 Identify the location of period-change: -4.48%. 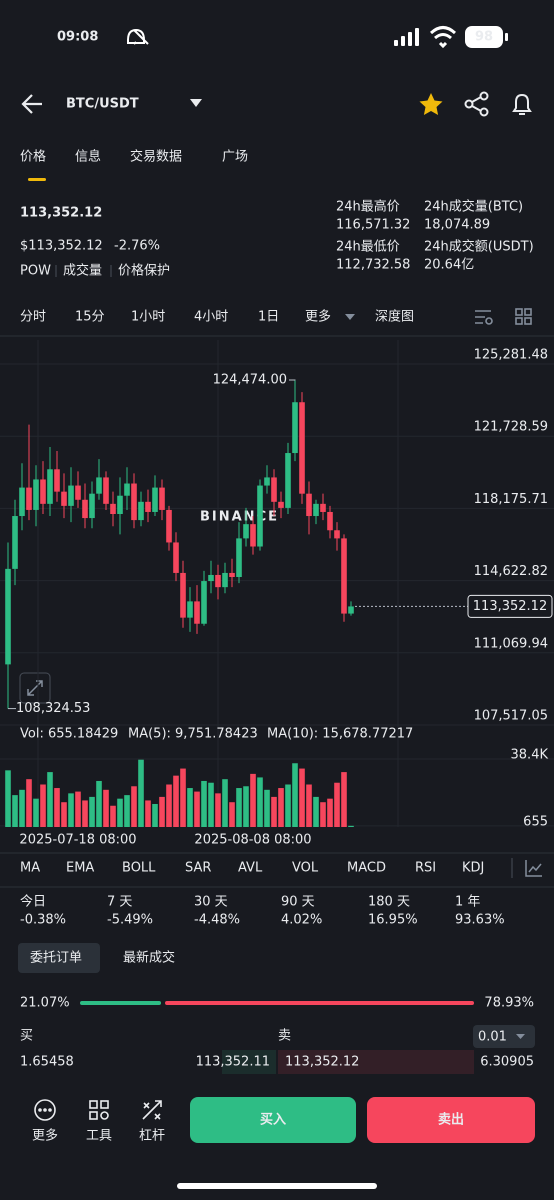
(217, 920).